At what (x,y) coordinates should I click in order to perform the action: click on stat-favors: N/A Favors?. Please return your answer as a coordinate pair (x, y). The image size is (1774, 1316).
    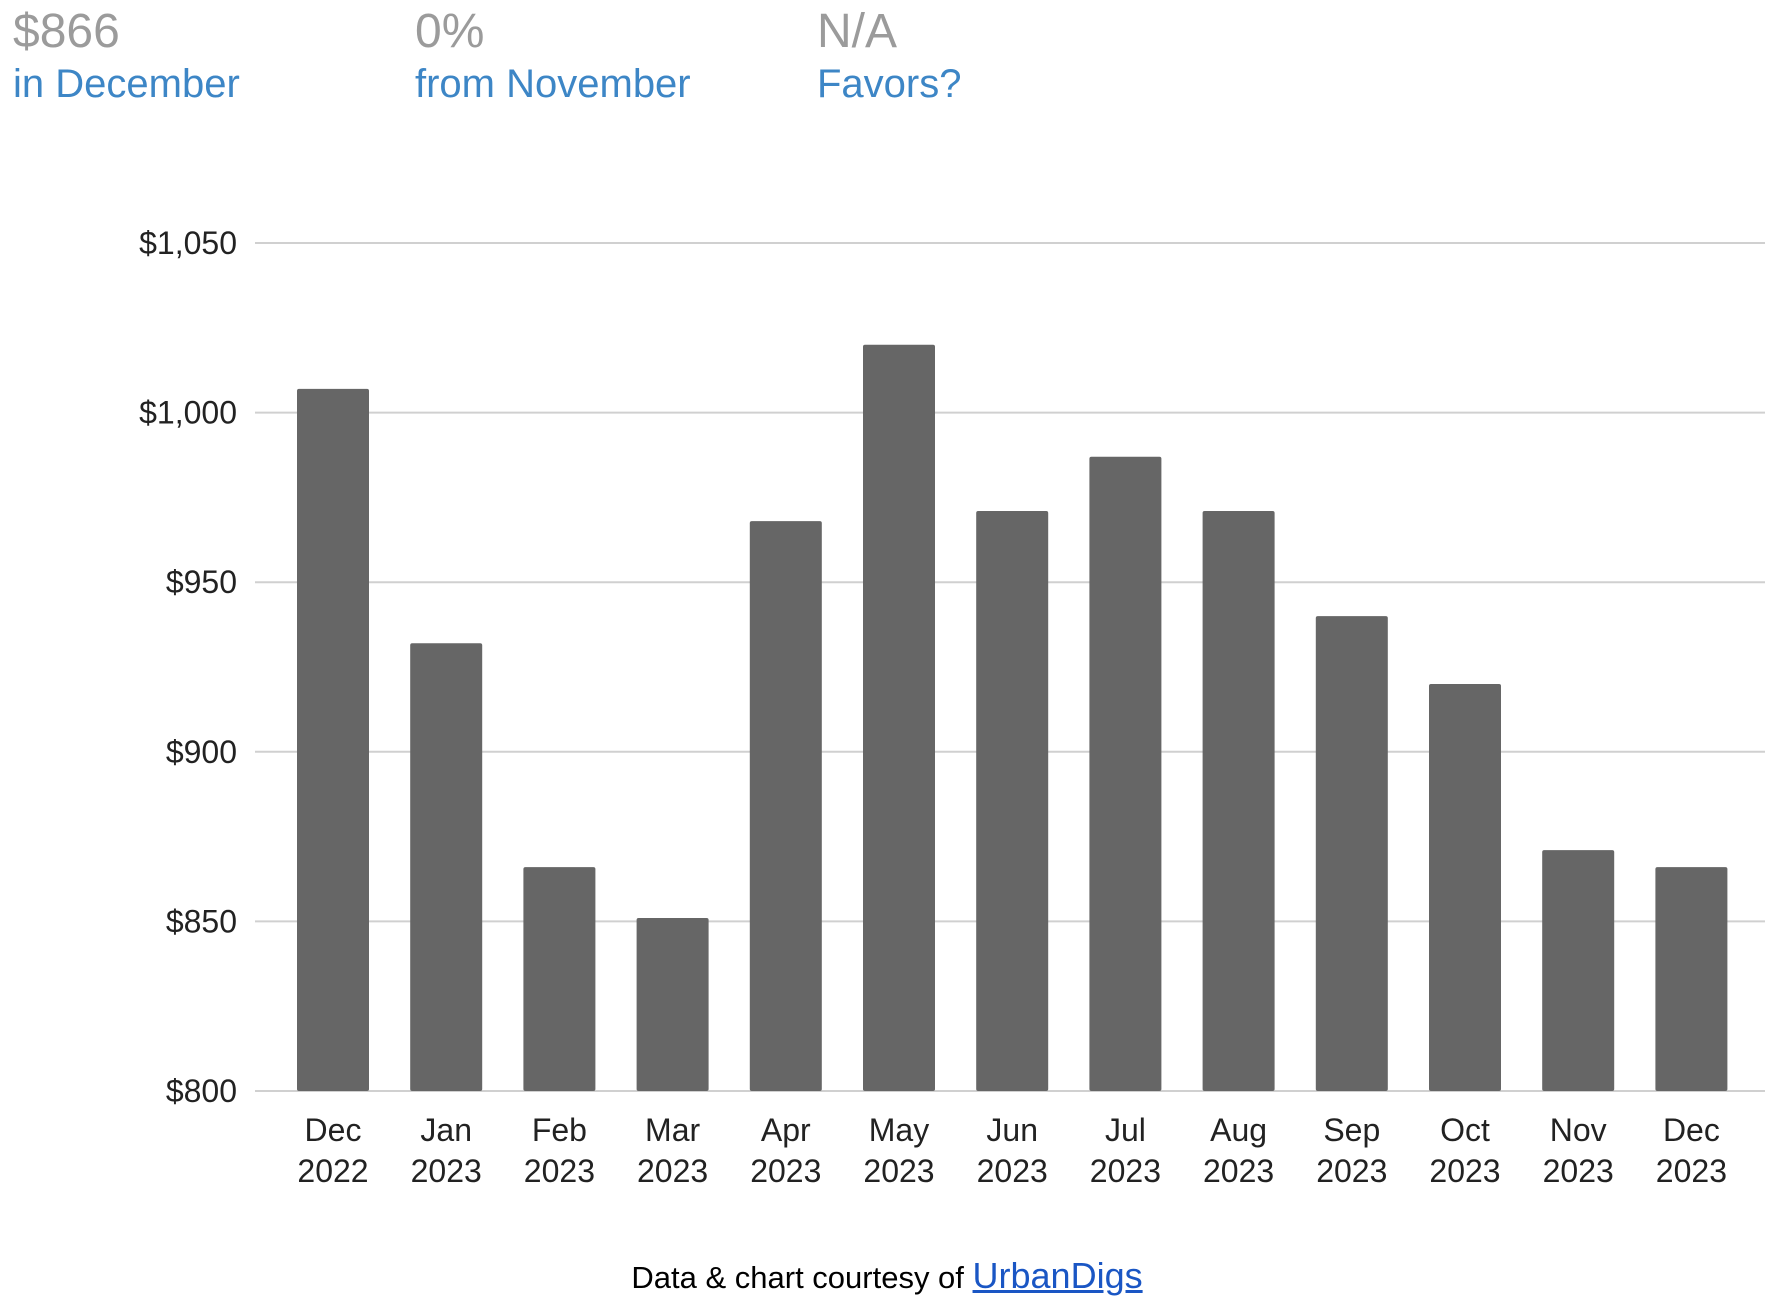
    Looking at the image, I should click on (889, 56).